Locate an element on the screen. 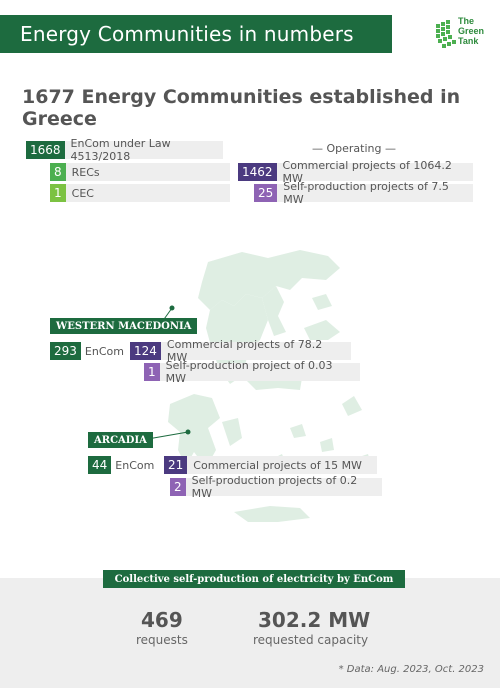  stat-label: EnCom under Law 4513/2018 is located at coordinates (143, 150).